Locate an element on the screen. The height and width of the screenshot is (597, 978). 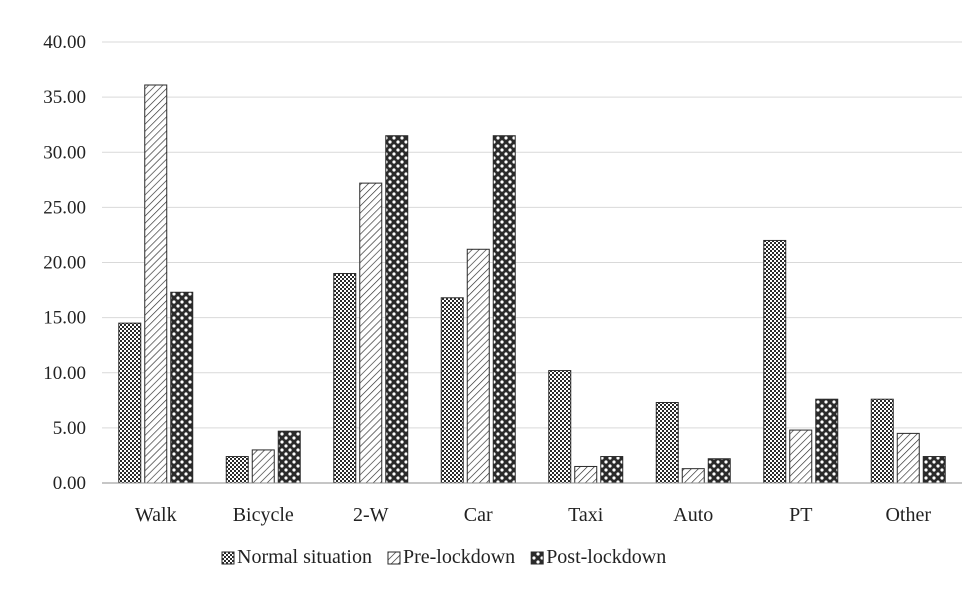
legend-label: Normal situation is located at coordinates (304, 557).